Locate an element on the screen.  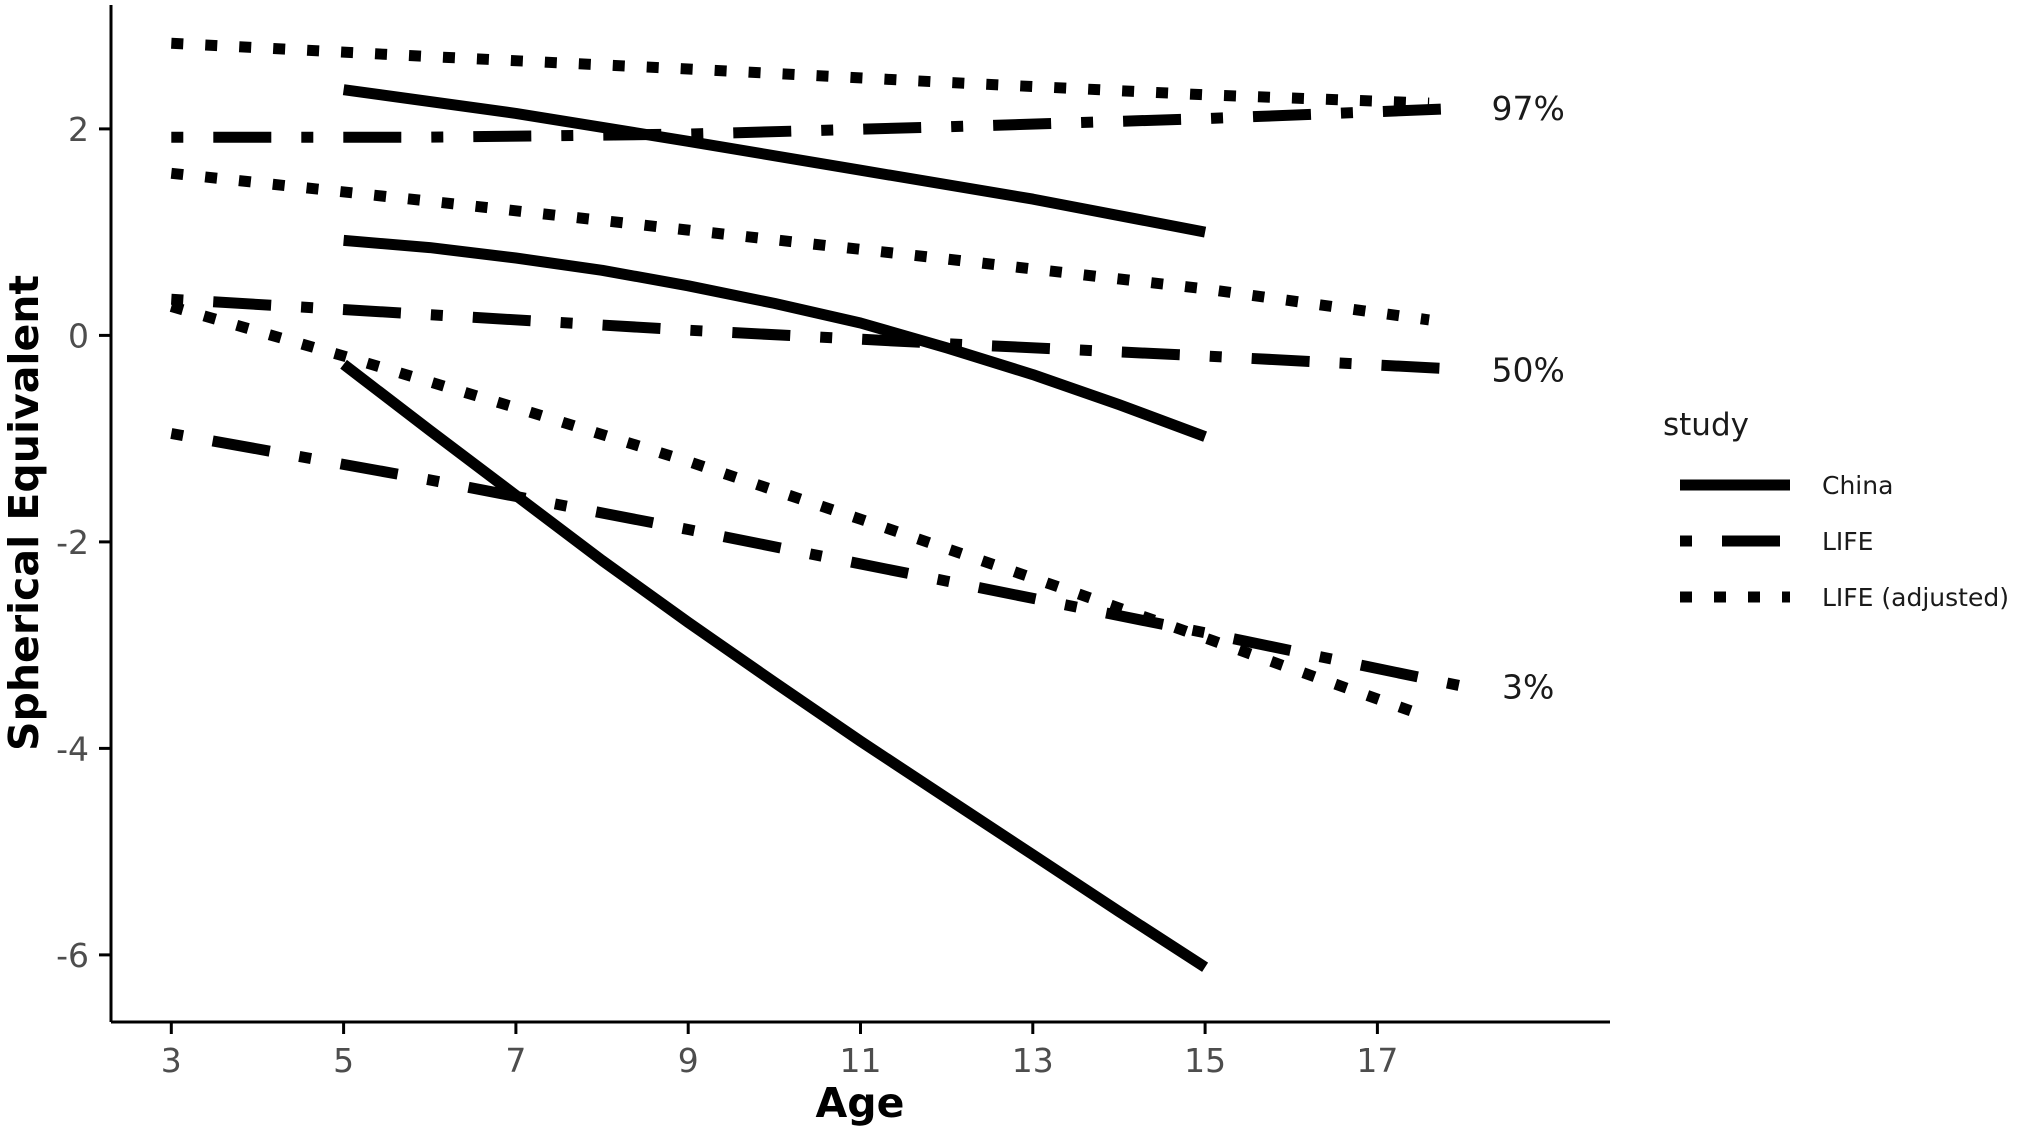
y-tick-label: -6 is located at coordinates (72, 955).